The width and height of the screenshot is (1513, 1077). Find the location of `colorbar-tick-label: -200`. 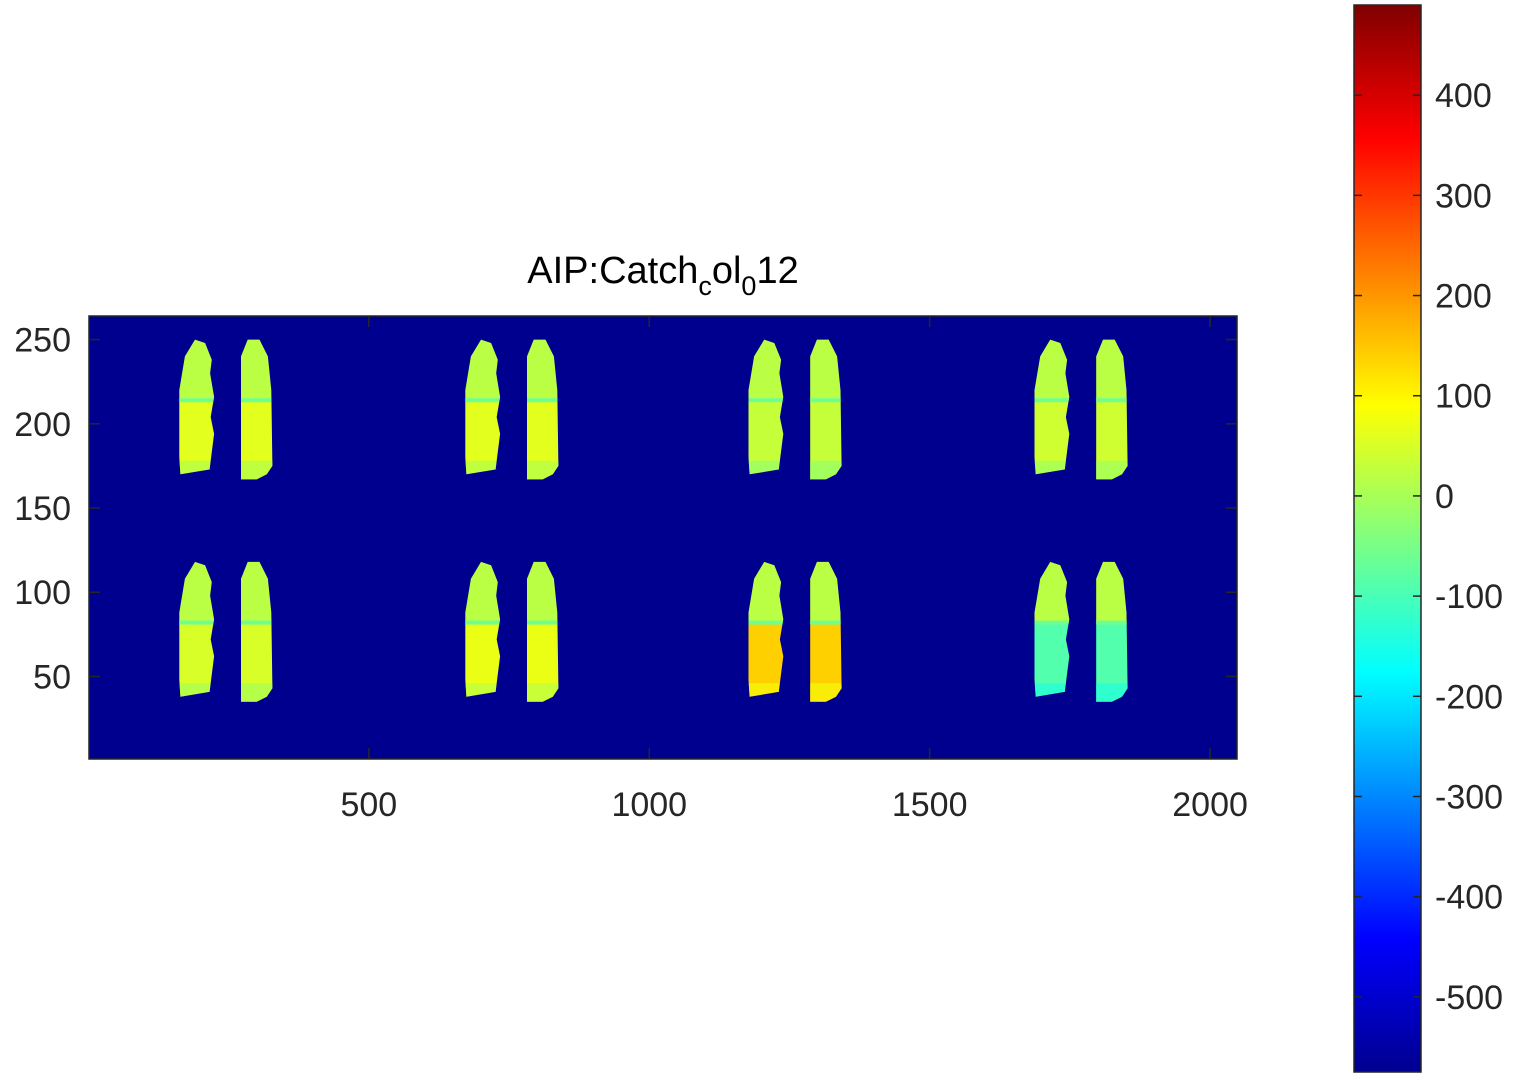

colorbar-tick-label: -200 is located at coordinates (1469, 697).